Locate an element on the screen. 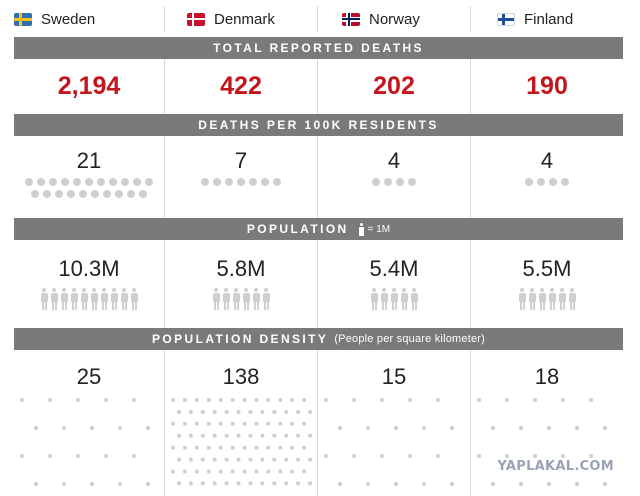 This screenshot has height=496, width=640. deaths-value-norway: 202 is located at coordinates (394, 86).